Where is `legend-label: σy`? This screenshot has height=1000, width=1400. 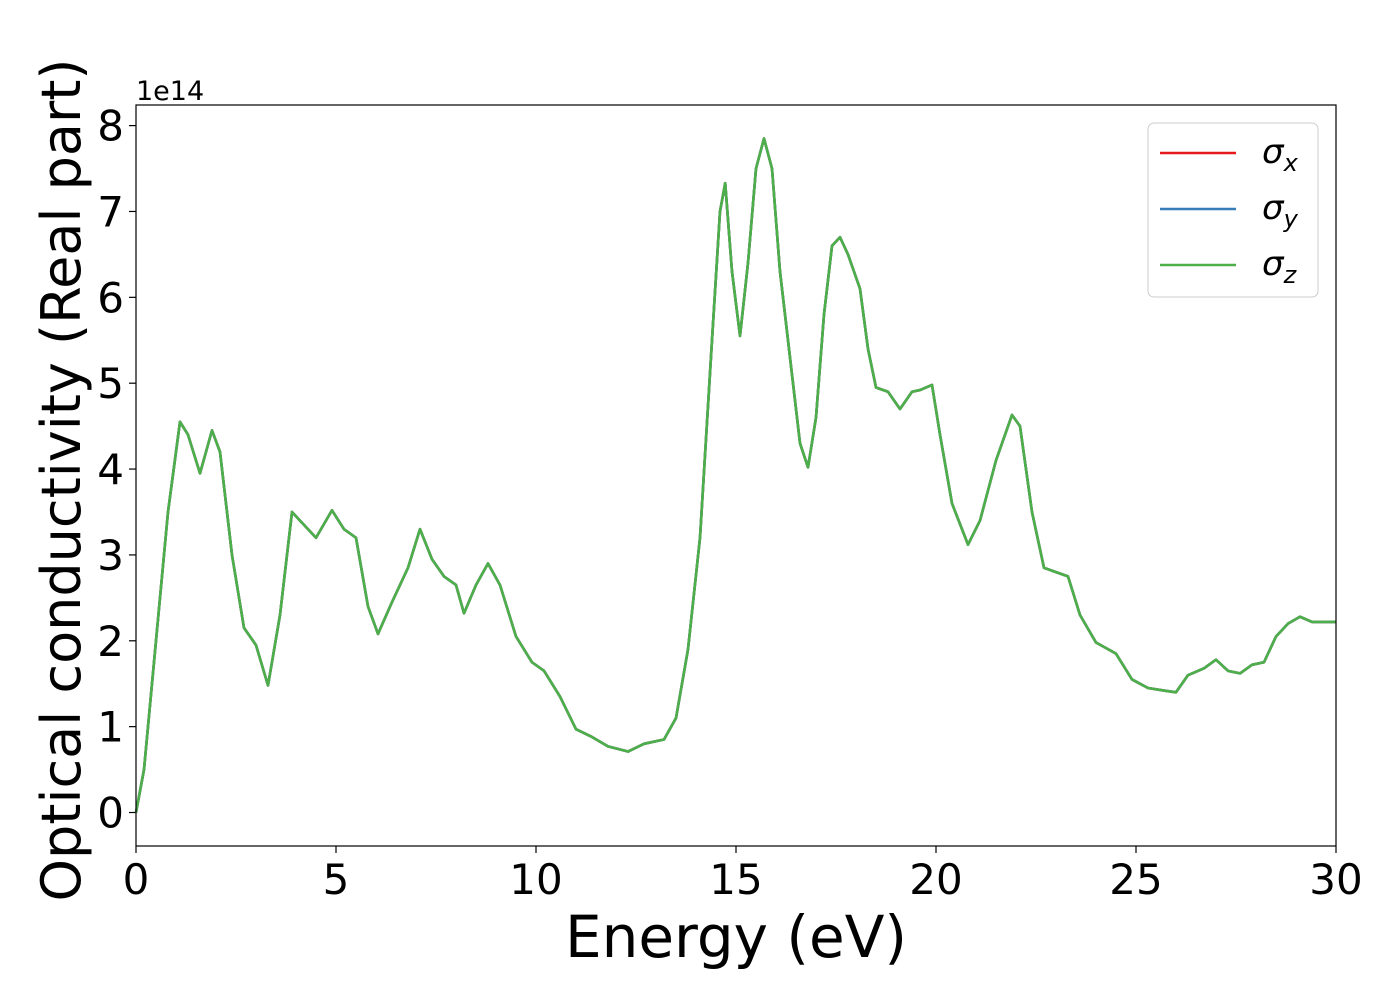 legend-label: σy is located at coordinates (1280, 210).